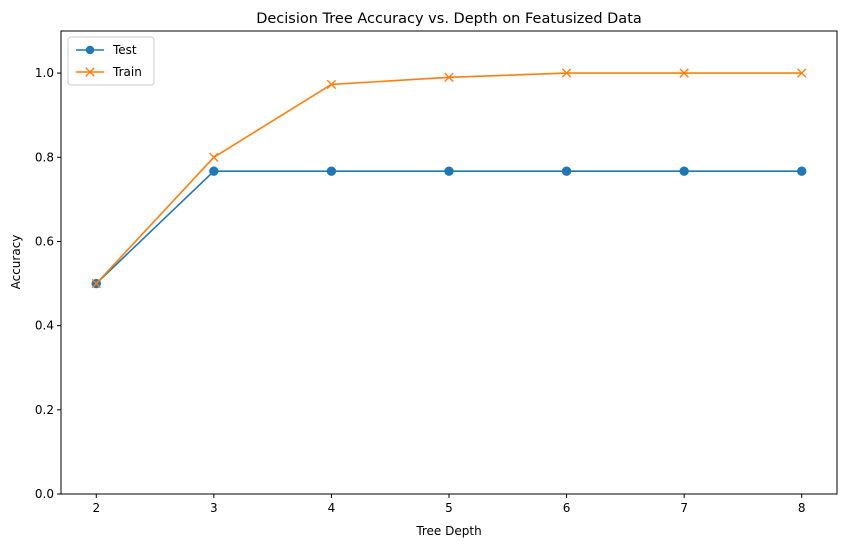 The width and height of the screenshot is (846, 551). Describe the element at coordinates (214, 508) in the screenshot. I see `x-tick-label: 3` at that location.